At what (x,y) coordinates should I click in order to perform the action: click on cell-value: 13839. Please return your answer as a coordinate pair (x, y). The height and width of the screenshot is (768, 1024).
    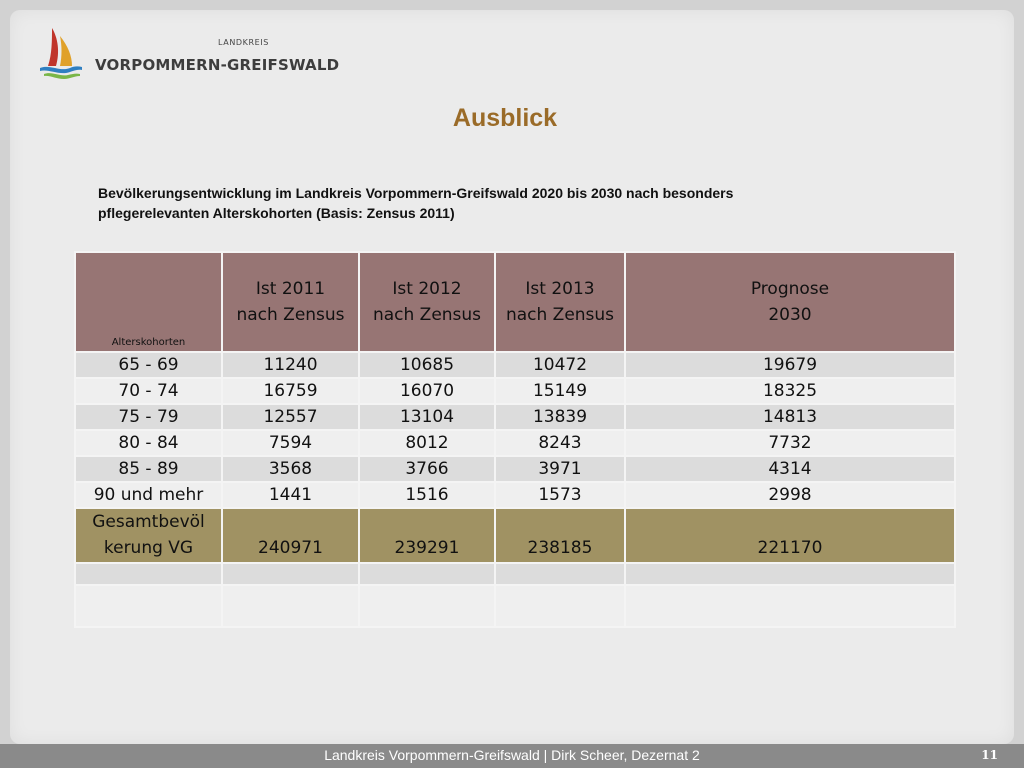
    Looking at the image, I should click on (560, 417).